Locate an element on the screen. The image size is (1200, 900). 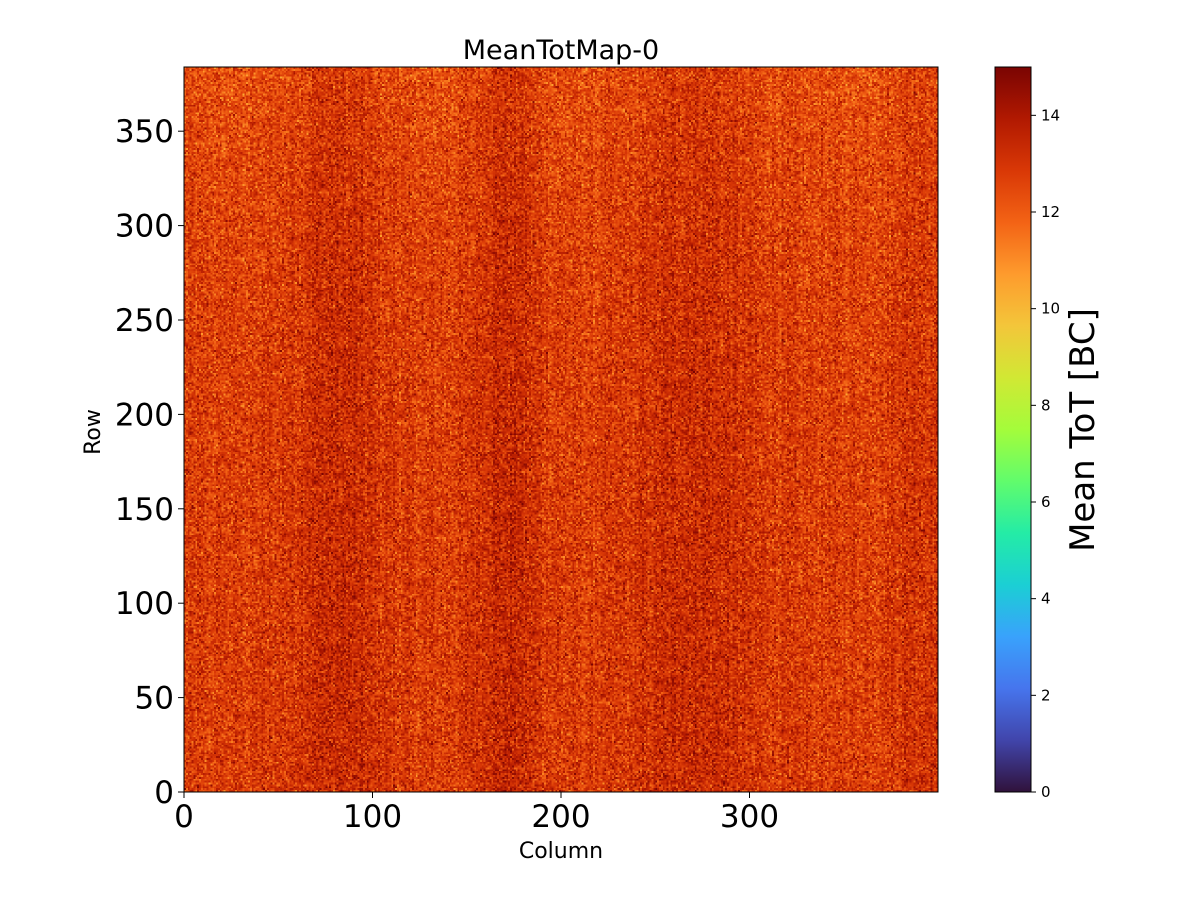
colorbar-tick-label: 4 is located at coordinates (1046, 599).